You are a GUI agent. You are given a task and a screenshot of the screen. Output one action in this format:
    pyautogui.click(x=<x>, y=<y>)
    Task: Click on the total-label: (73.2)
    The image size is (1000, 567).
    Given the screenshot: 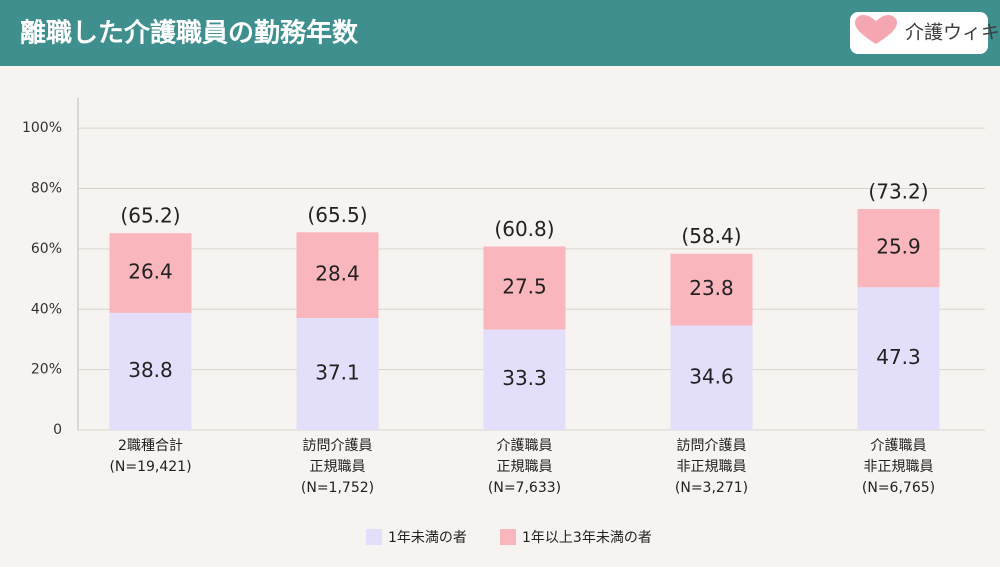 What is the action you would take?
    pyautogui.click(x=898, y=192)
    